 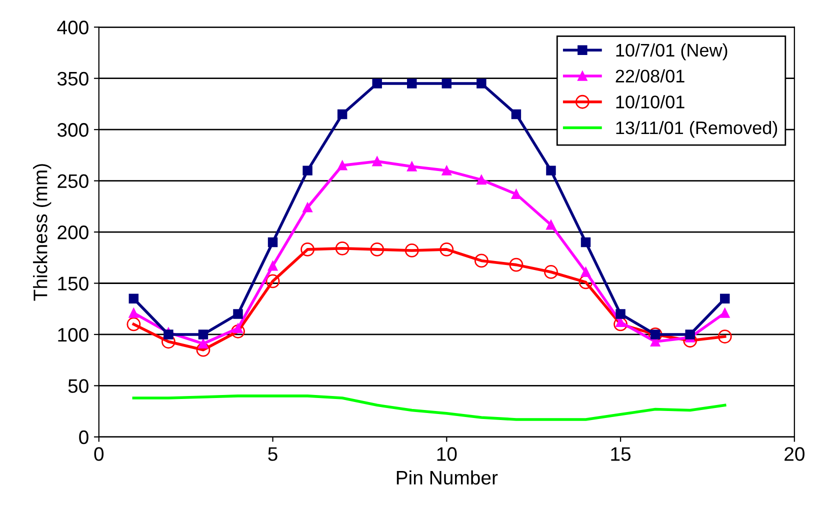 I want to click on y-tick-label: 50, so click(x=78, y=386).